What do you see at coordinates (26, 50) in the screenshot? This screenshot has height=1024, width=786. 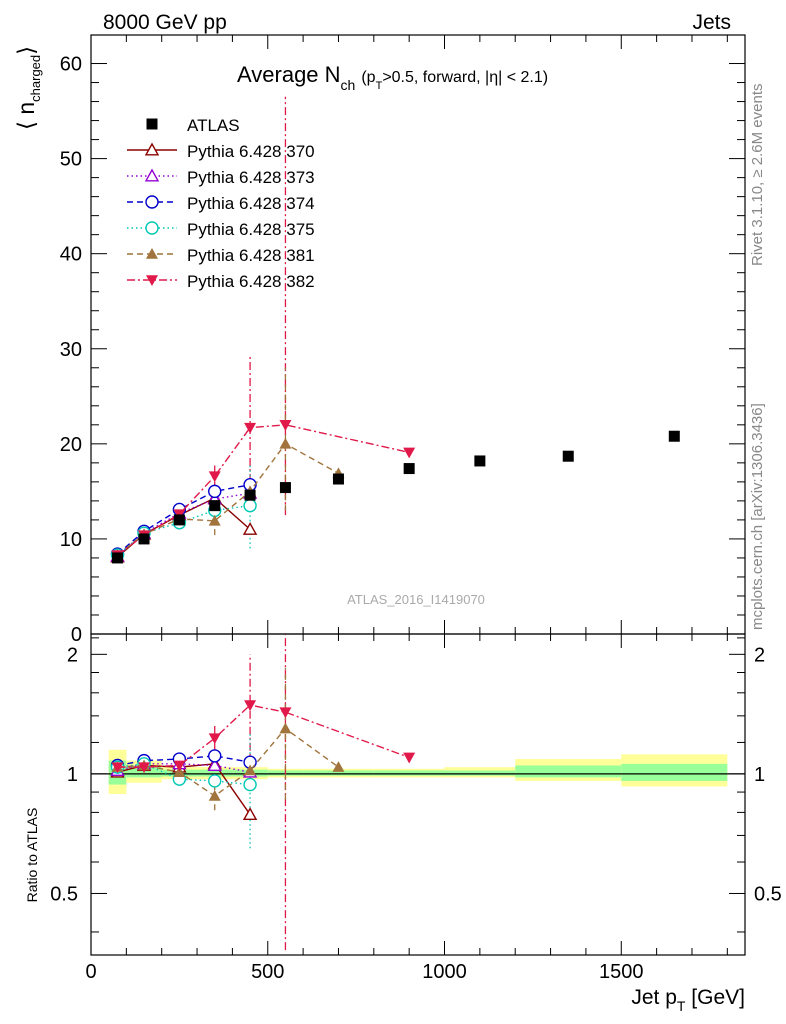 I see `main-y-label-end: ⟩` at bounding box center [26, 50].